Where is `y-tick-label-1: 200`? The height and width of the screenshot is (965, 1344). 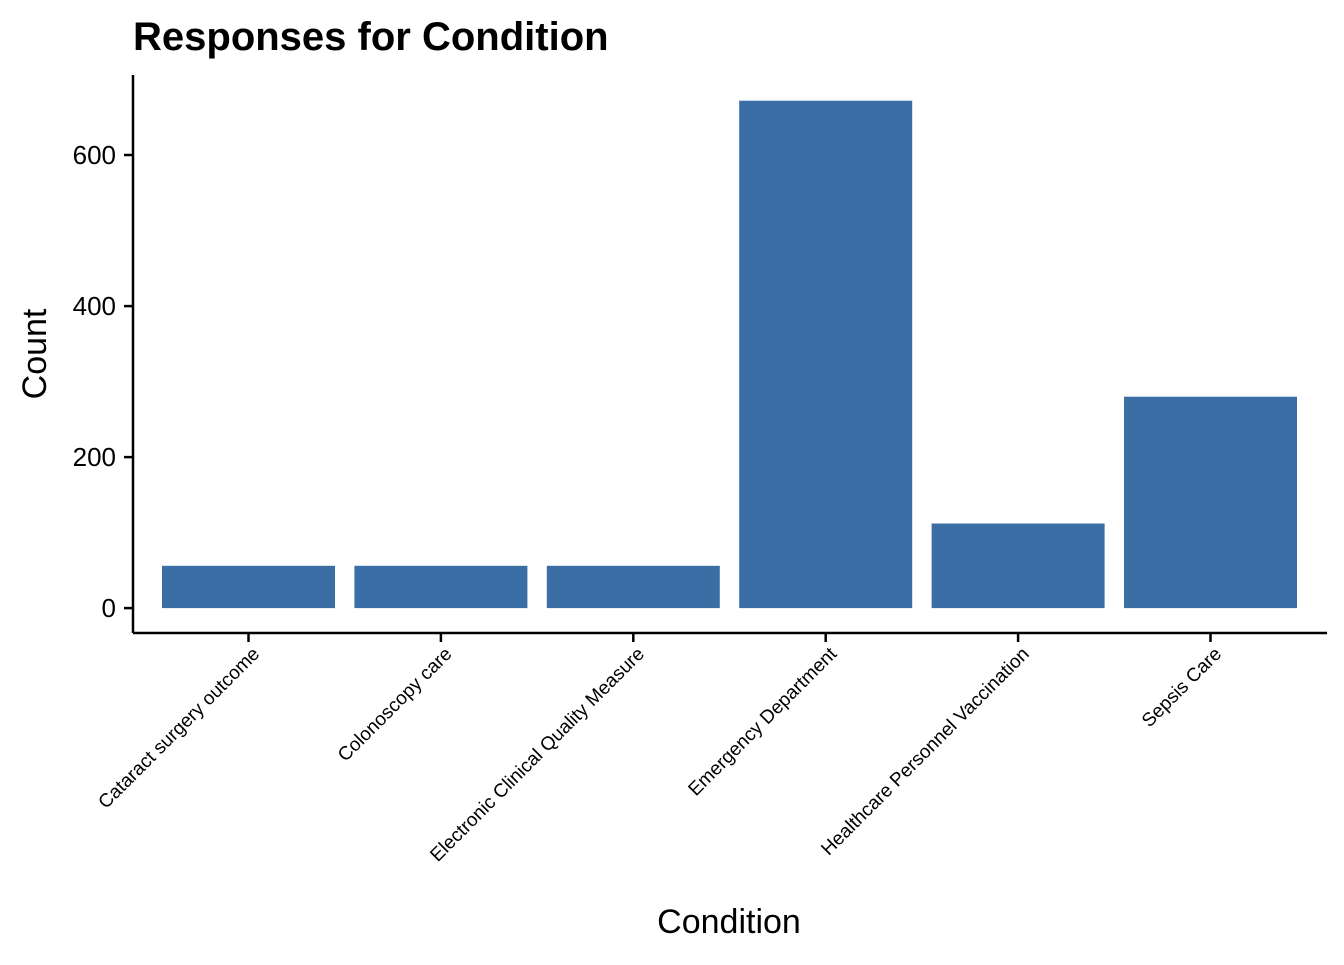
y-tick-label-1: 200 is located at coordinates (94, 457).